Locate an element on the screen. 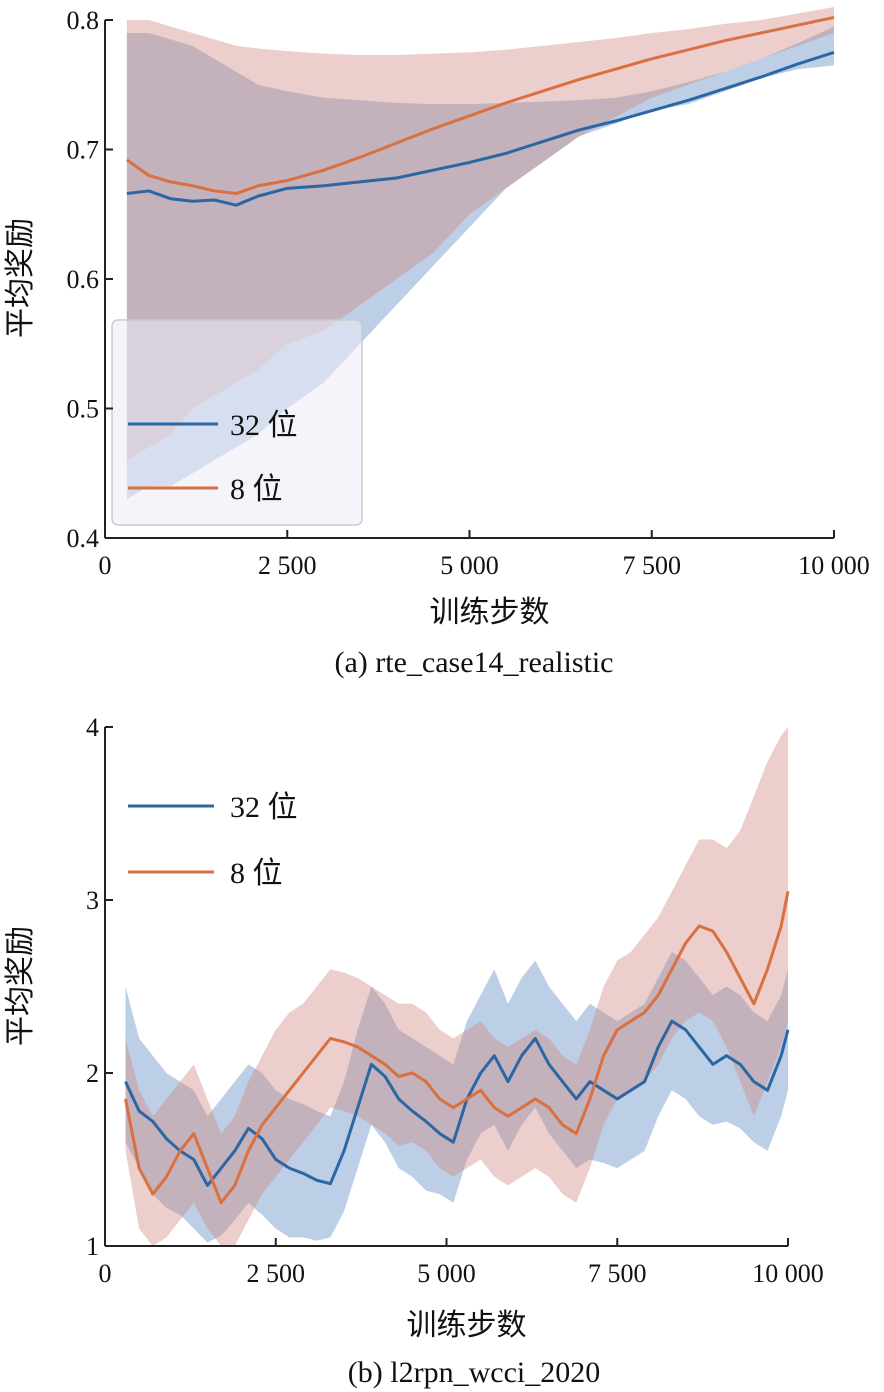  chart-caption: (b) l2rpn_wcci_2020 is located at coordinates (474, 1372).